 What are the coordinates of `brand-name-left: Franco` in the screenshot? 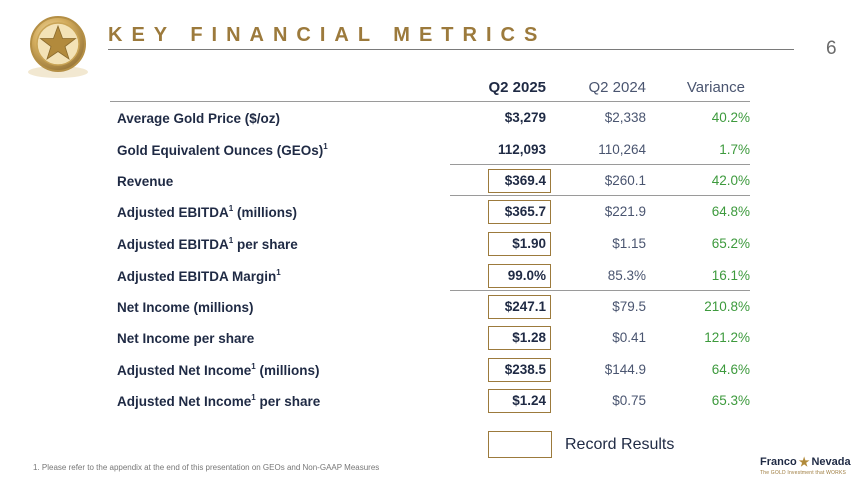 It's located at (778, 462).